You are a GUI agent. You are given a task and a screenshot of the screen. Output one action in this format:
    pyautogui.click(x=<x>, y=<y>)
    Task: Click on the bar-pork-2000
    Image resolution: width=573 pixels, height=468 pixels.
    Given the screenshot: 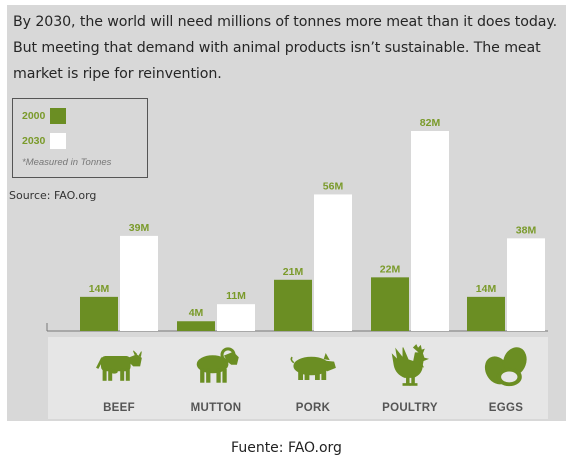 What is the action you would take?
    pyautogui.click(x=293, y=305)
    